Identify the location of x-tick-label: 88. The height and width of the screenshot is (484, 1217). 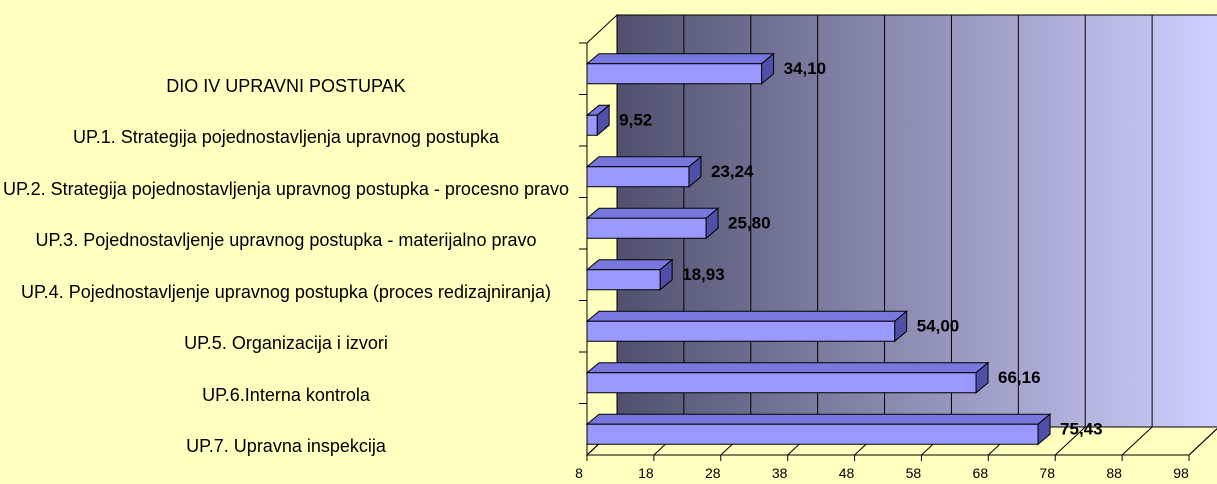
(1114, 473).